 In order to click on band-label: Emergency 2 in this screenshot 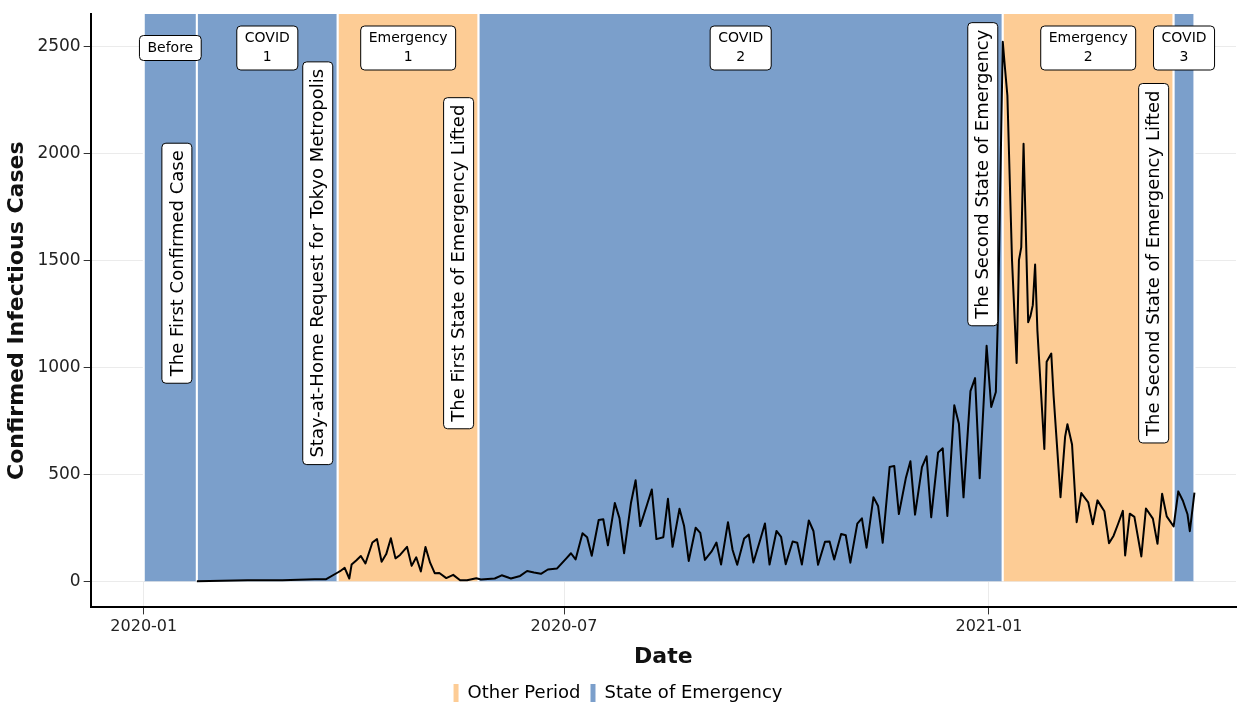, I will do `click(1088, 47)`.